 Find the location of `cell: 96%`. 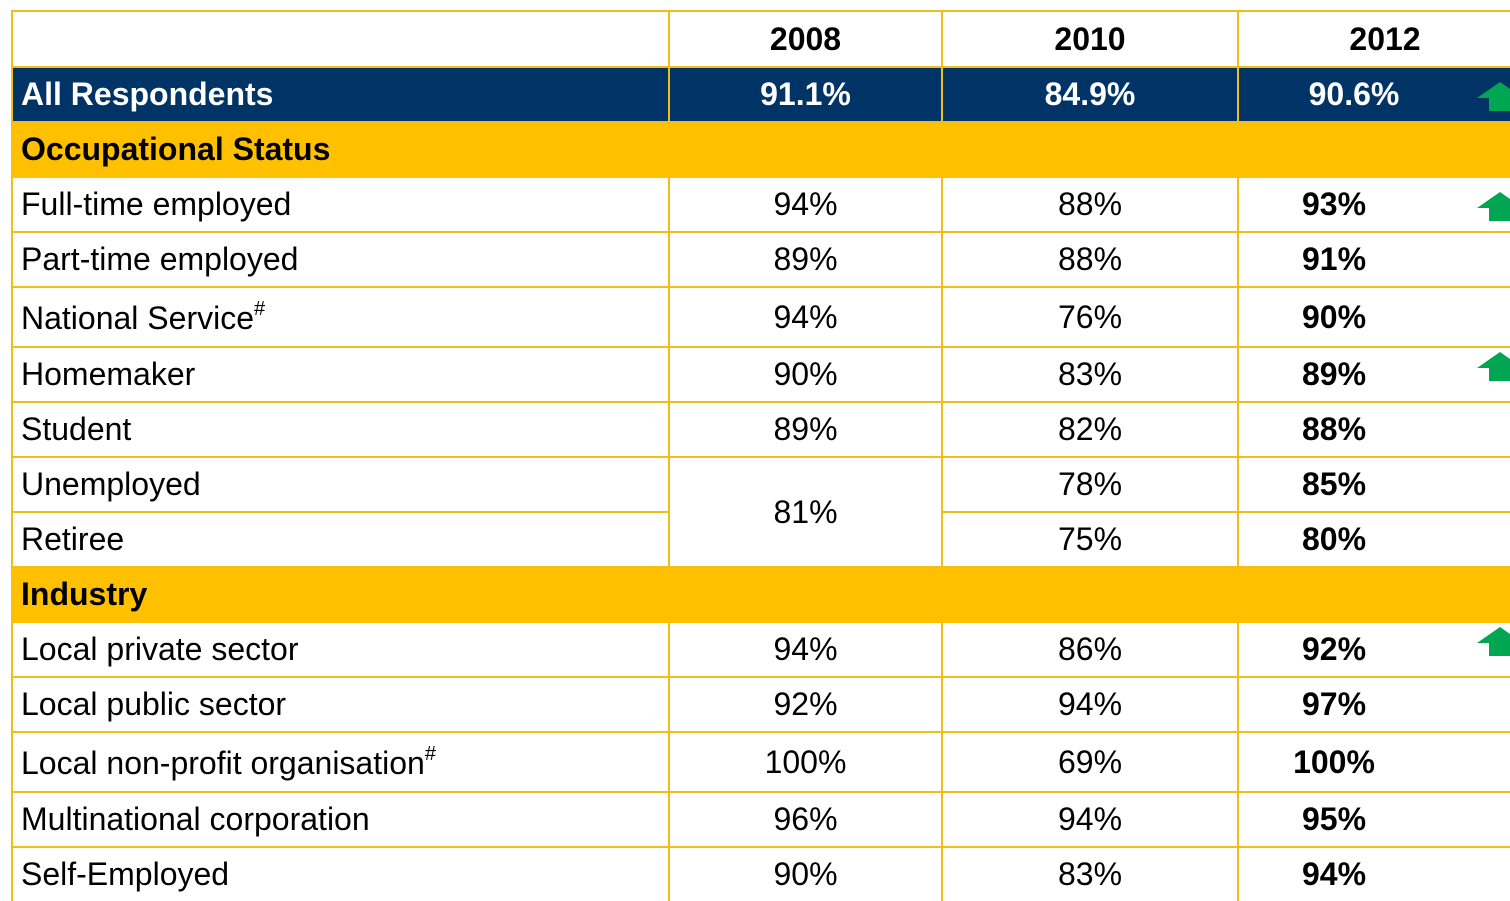

cell: 96% is located at coordinates (805, 819).